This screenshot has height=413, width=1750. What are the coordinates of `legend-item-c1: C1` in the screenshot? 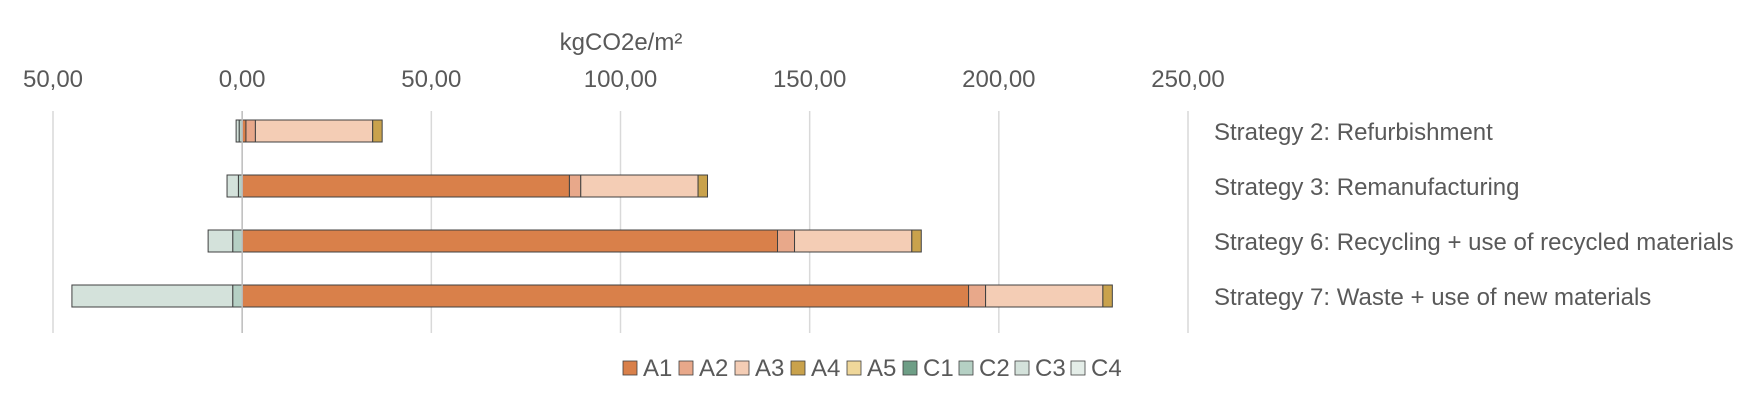 It's located at (928, 368).